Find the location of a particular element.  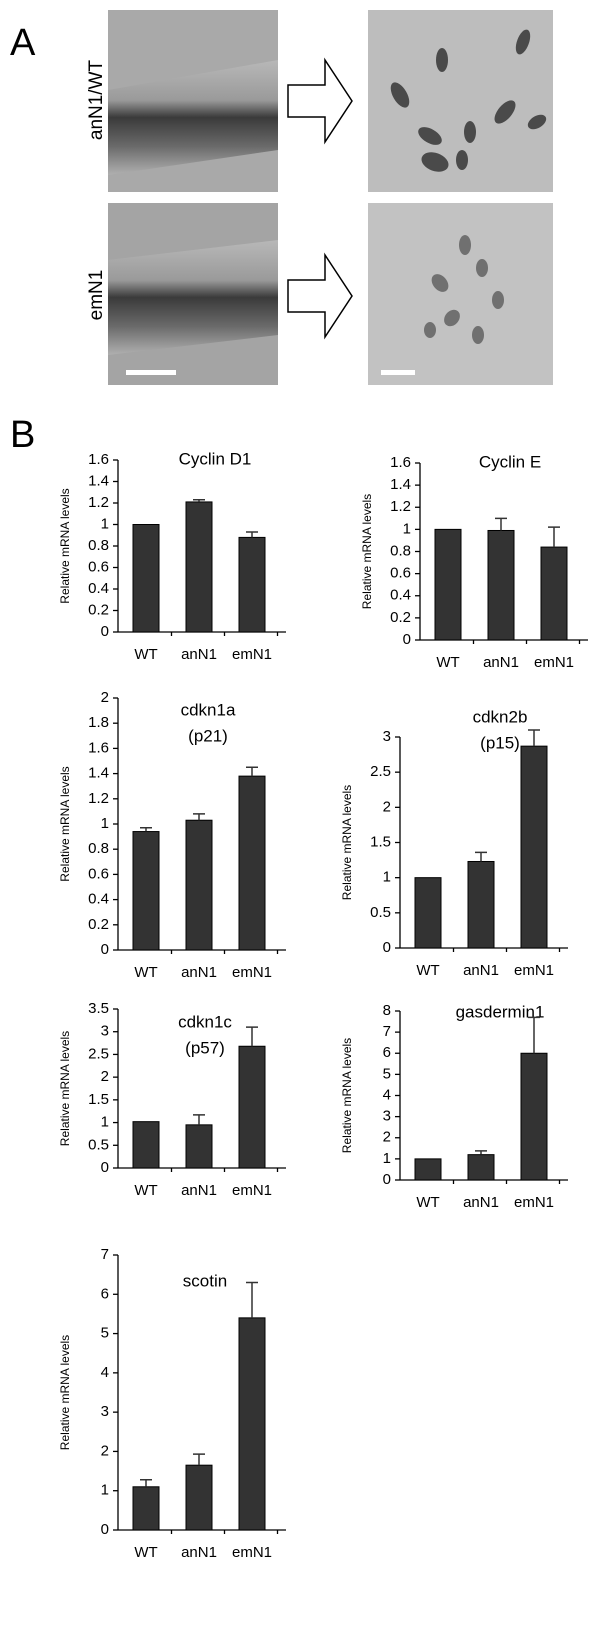

chart-title: cdkn1c is located at coordinates (205, 1021).